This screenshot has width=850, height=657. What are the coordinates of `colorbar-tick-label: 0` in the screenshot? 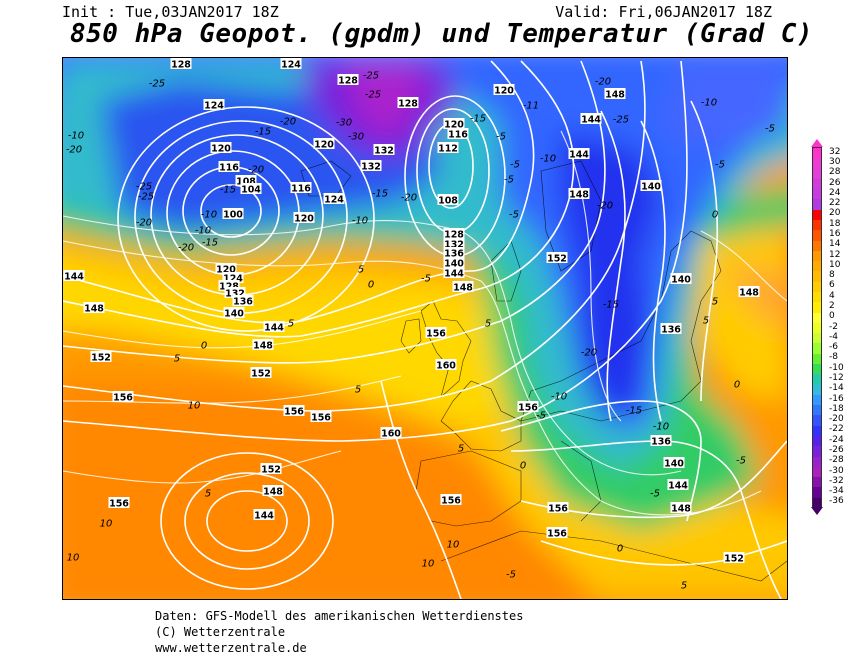 It's located at (832, 316).